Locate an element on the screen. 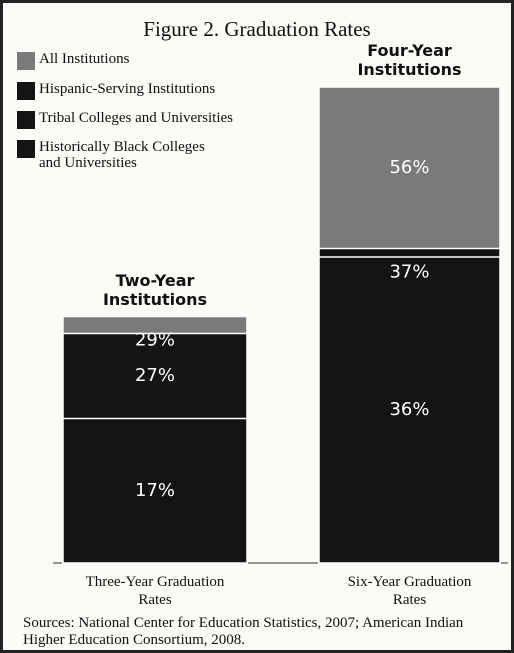 This screenshot has width=514, height=653. value-label: 27% is located at coordinates (155, 375).